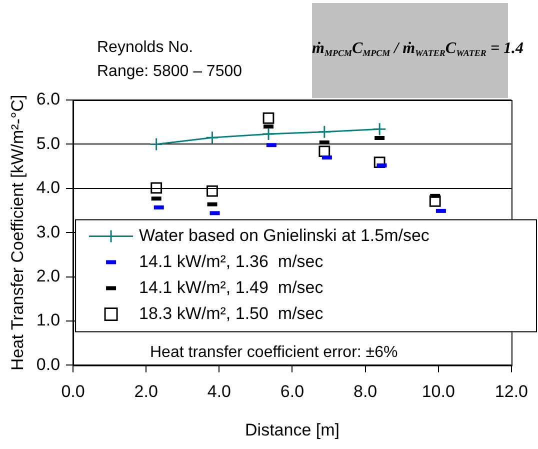 Image resolution: width=538 pixels, height=449 pixels. What do you see at coordinates (511, 392) in the screenshot?
I see `x-tick-label: 12.0` at bounding box center [511, 392].